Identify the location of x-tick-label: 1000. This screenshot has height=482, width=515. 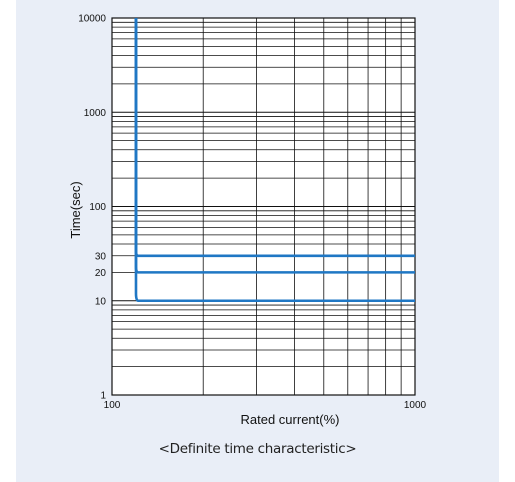
(415, 405).